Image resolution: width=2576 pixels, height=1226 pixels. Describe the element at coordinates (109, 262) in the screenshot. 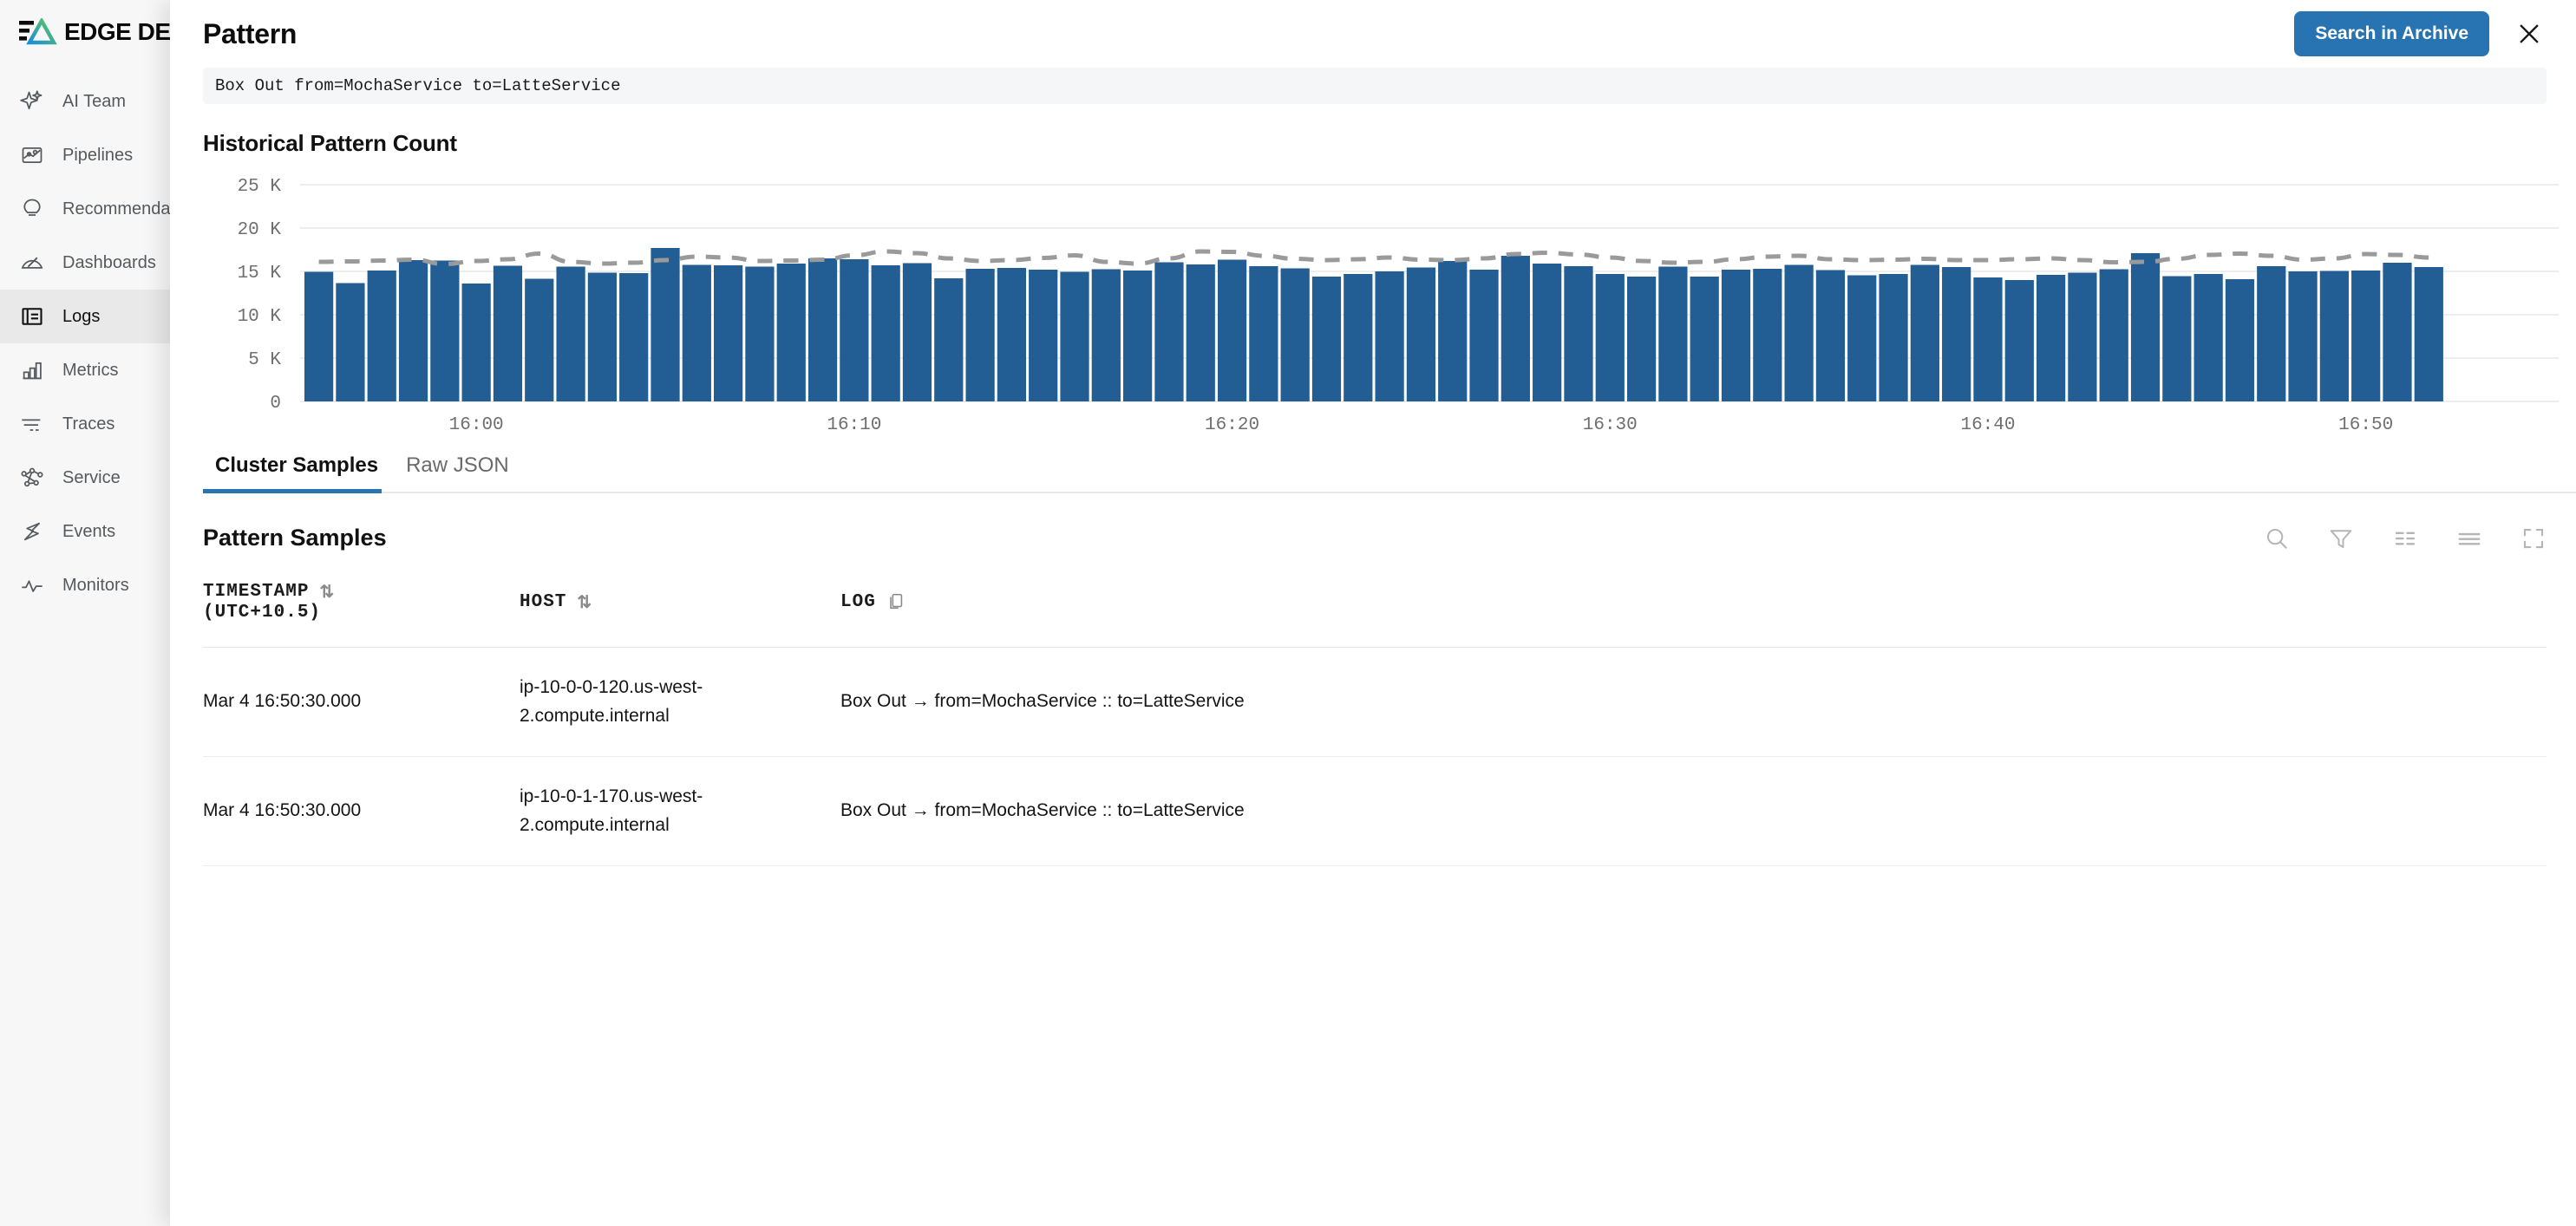

I see `sidebar-item-label: Dashboards` at that location.